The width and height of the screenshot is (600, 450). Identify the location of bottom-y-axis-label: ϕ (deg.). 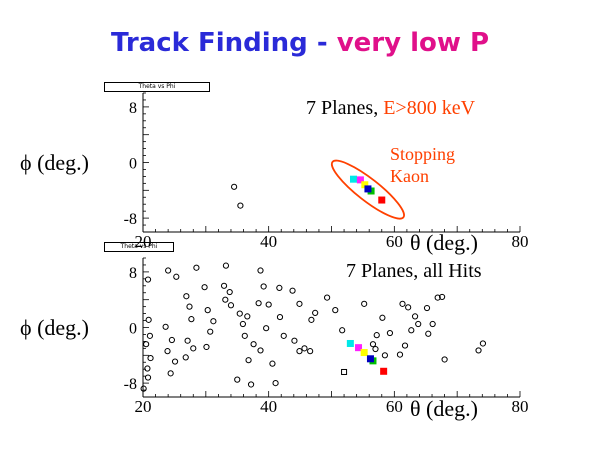
(54, 327).